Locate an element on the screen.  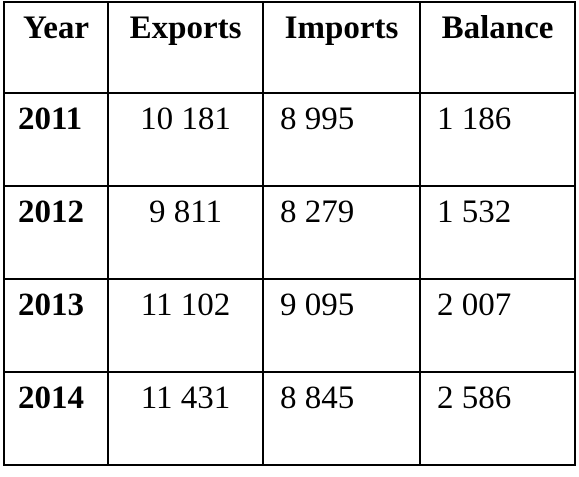
exports-cell: 10 181 is located at coordinates (185, 139).